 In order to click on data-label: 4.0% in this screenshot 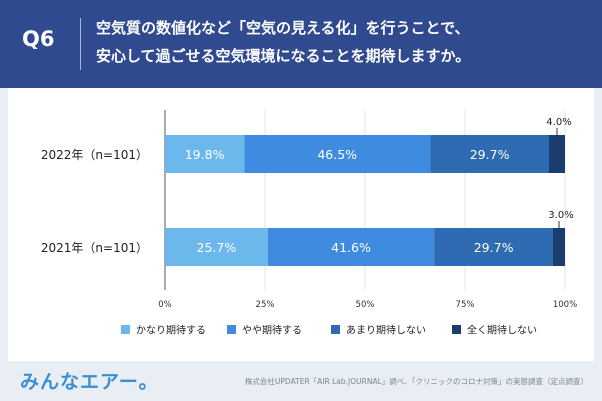, I will do `click(558, 122)`.